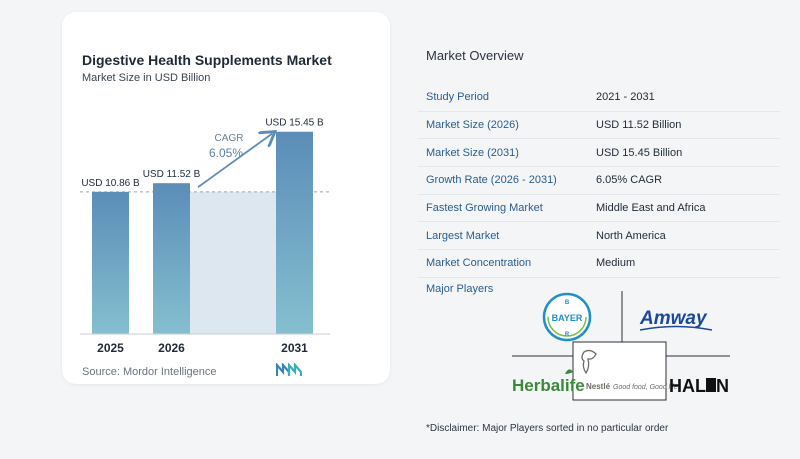 This screenshot has height=459, width=800. I want to click on data-label: USD 15.45 B, so click(294, 123).